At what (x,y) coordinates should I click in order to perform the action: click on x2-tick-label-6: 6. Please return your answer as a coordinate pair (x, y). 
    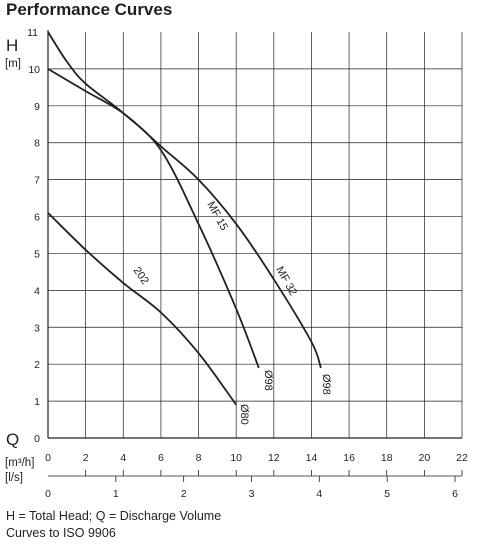
    Looking at the image, I should click on (455, 494).